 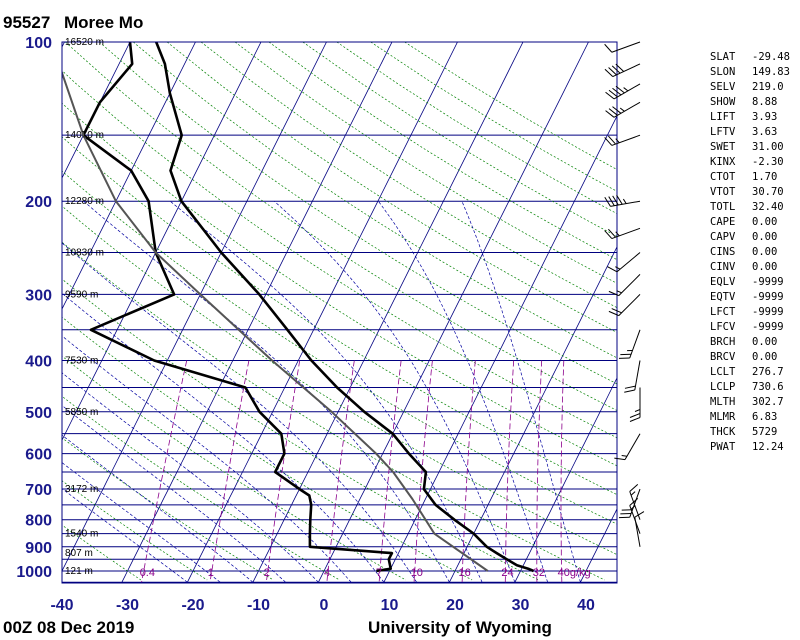 I want to click on pressure-tick-label: 600, so click(x=38, y=455).